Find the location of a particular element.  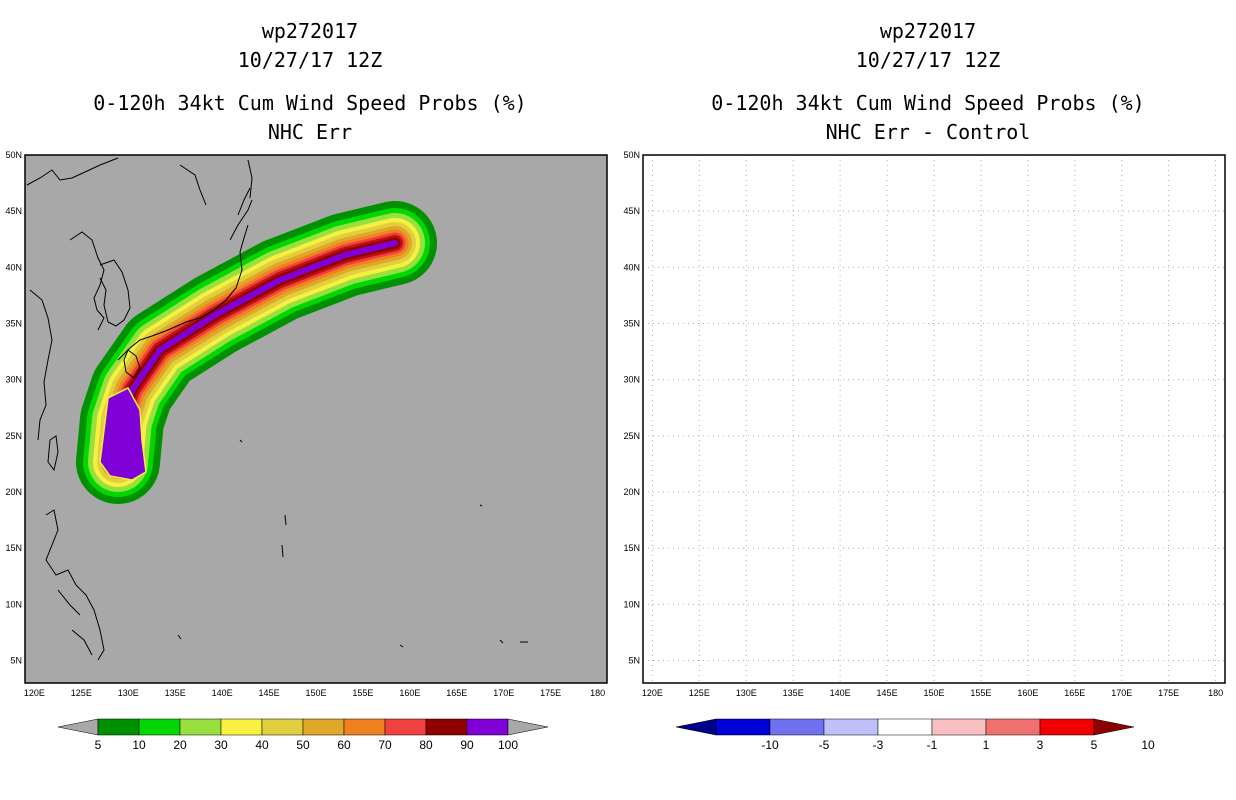

left-x-tick-120E: 120E is located at coordinates (34, 693).